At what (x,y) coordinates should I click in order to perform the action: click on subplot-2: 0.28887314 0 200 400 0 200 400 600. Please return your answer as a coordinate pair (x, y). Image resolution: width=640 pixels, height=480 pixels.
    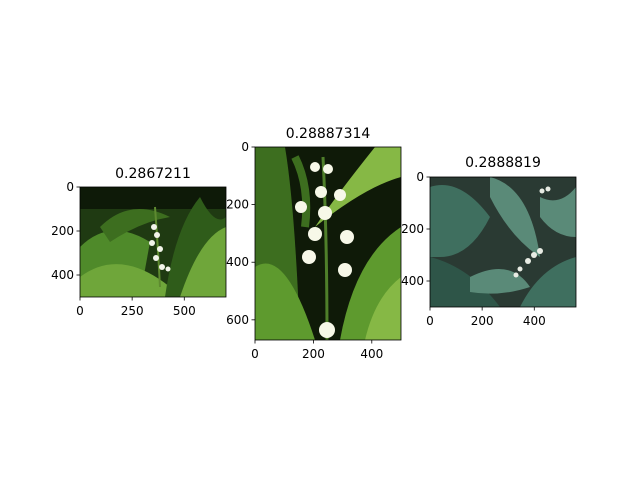
    Looking at the image, I should click on (314, 243).